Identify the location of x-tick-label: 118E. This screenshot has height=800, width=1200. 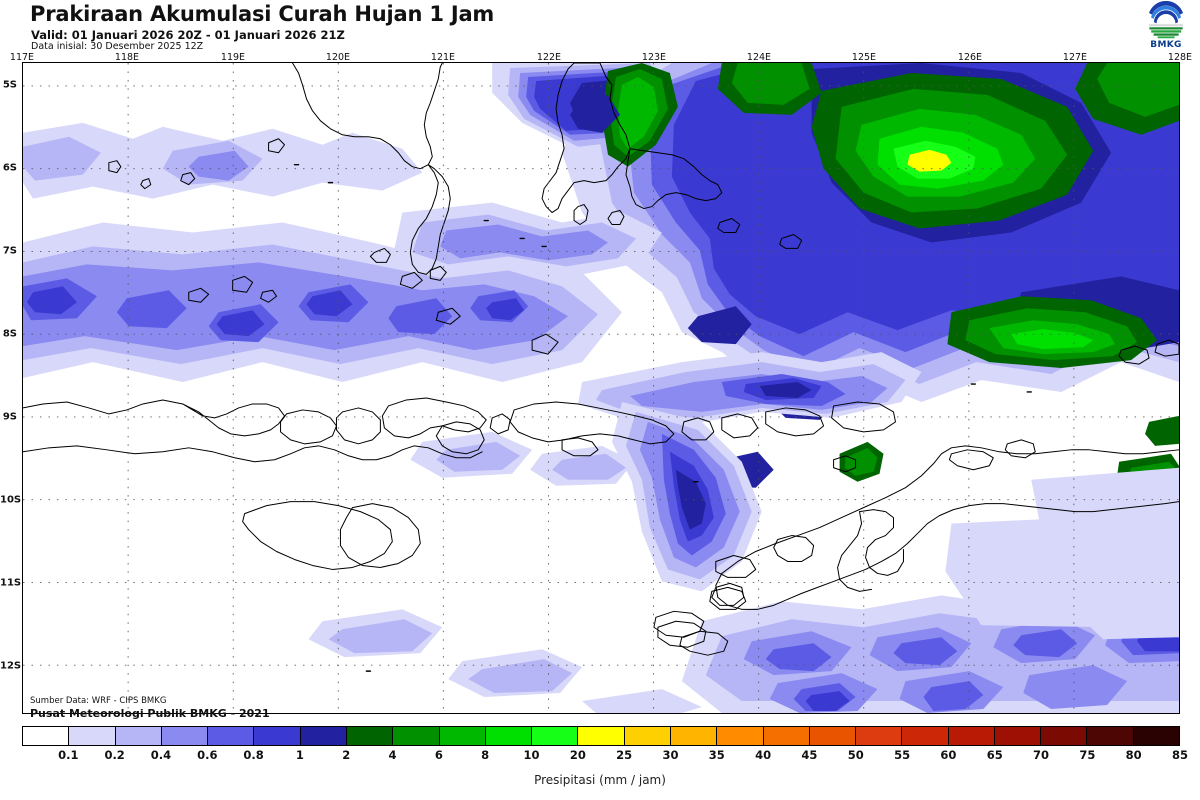
(127, 57).